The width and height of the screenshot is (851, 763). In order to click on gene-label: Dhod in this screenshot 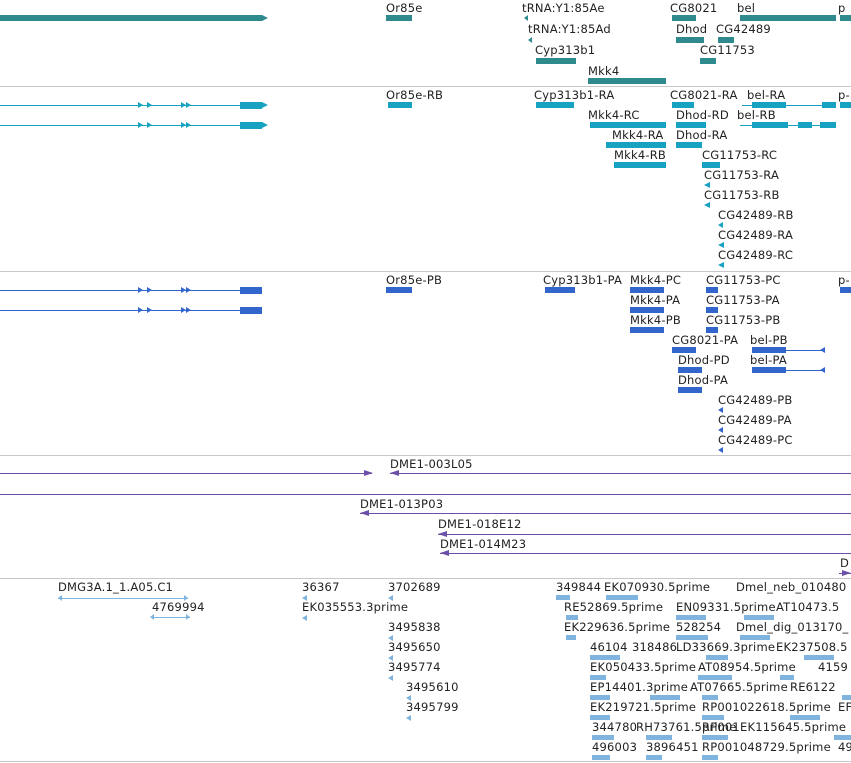, I will do `click(692, 29)`.